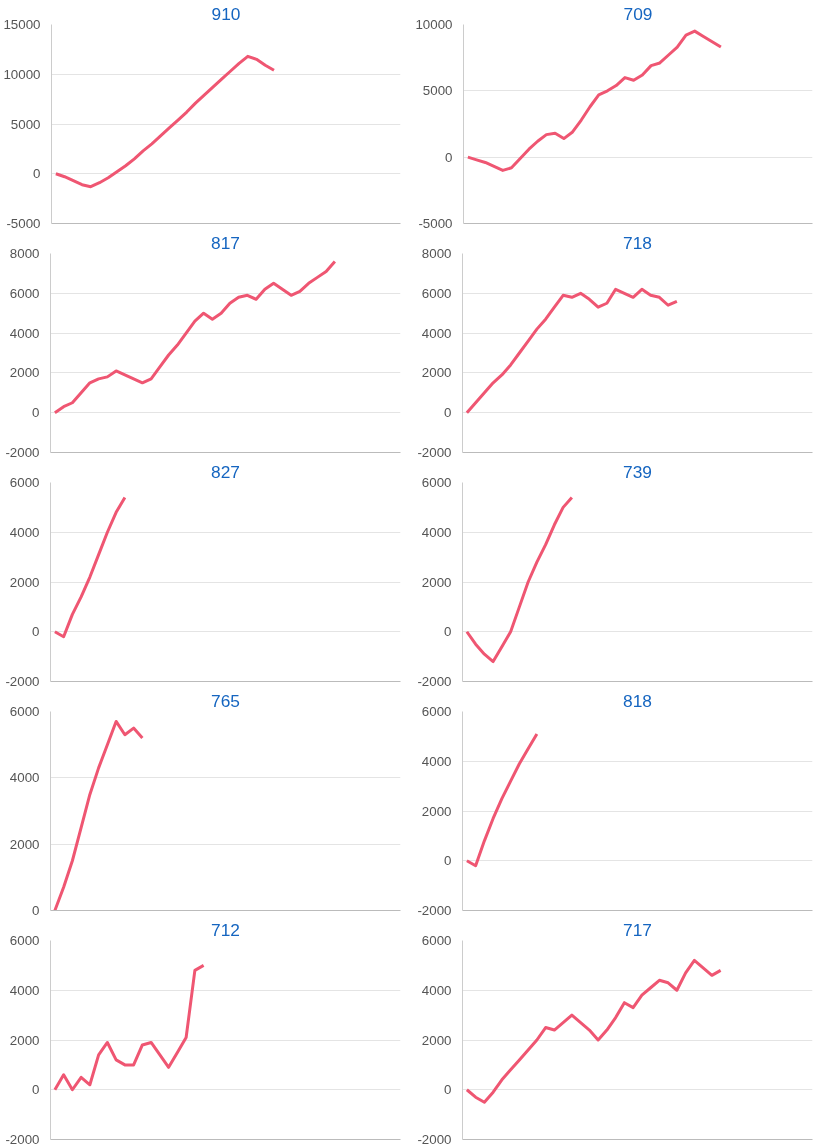 This screenshot has height=1145, width=825. I want to click on chart-title: 712, so click(225, 929).